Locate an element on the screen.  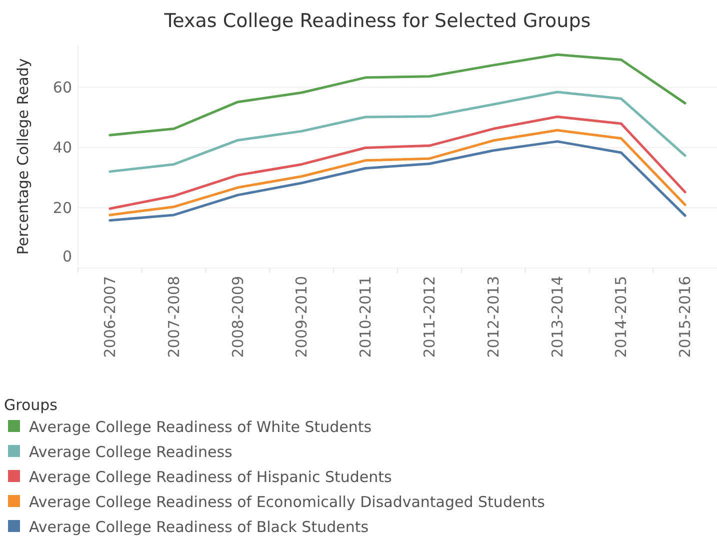
y-tick-label: 40 is located at coordinates (62, 147).